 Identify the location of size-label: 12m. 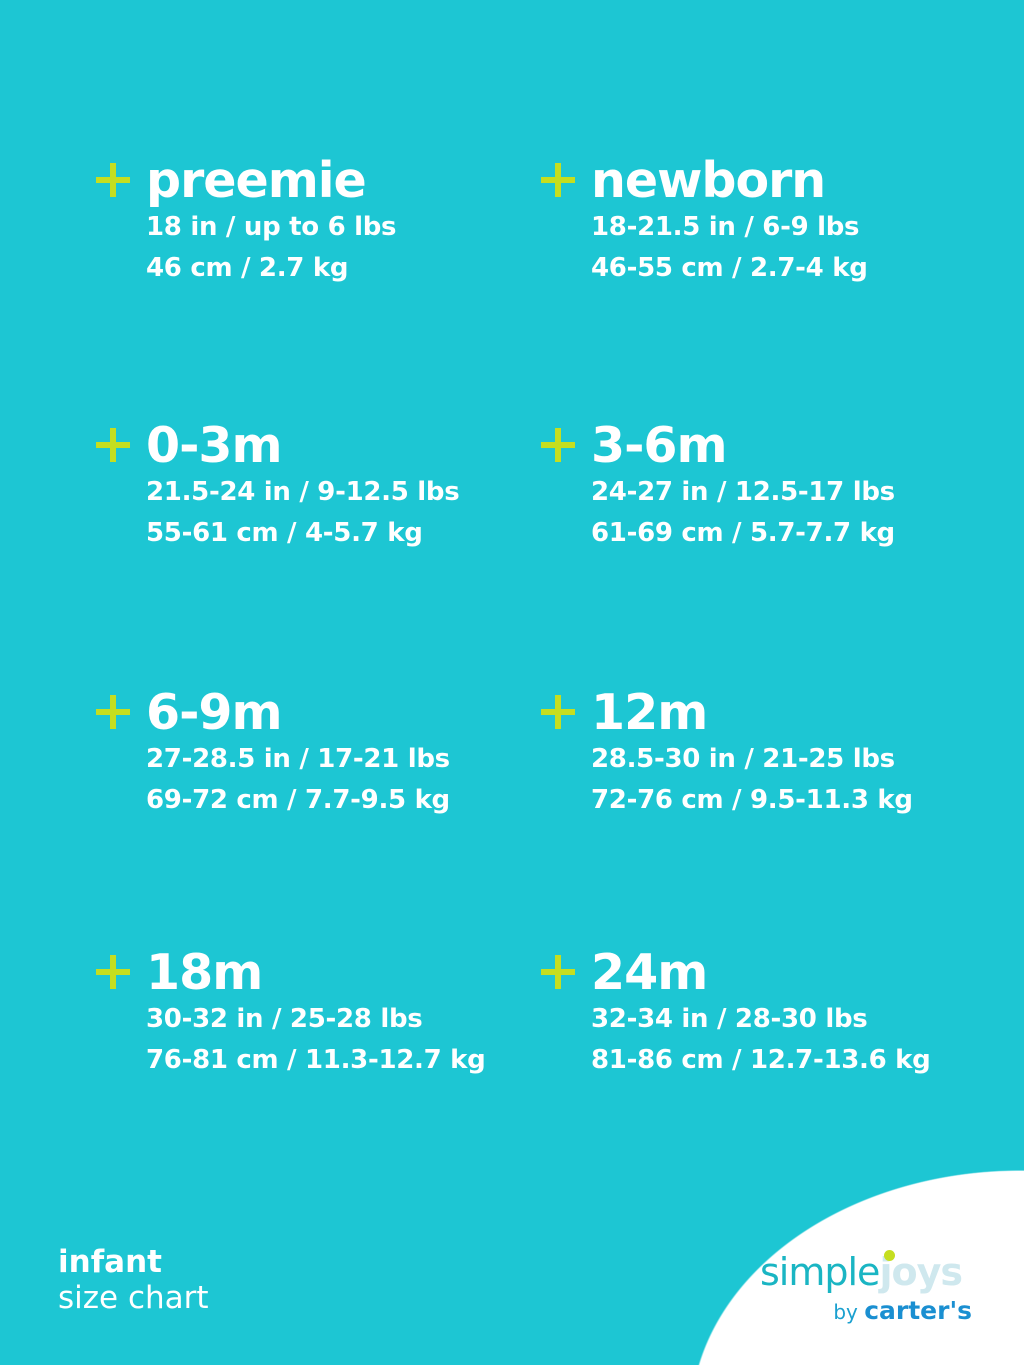
(649, 712).